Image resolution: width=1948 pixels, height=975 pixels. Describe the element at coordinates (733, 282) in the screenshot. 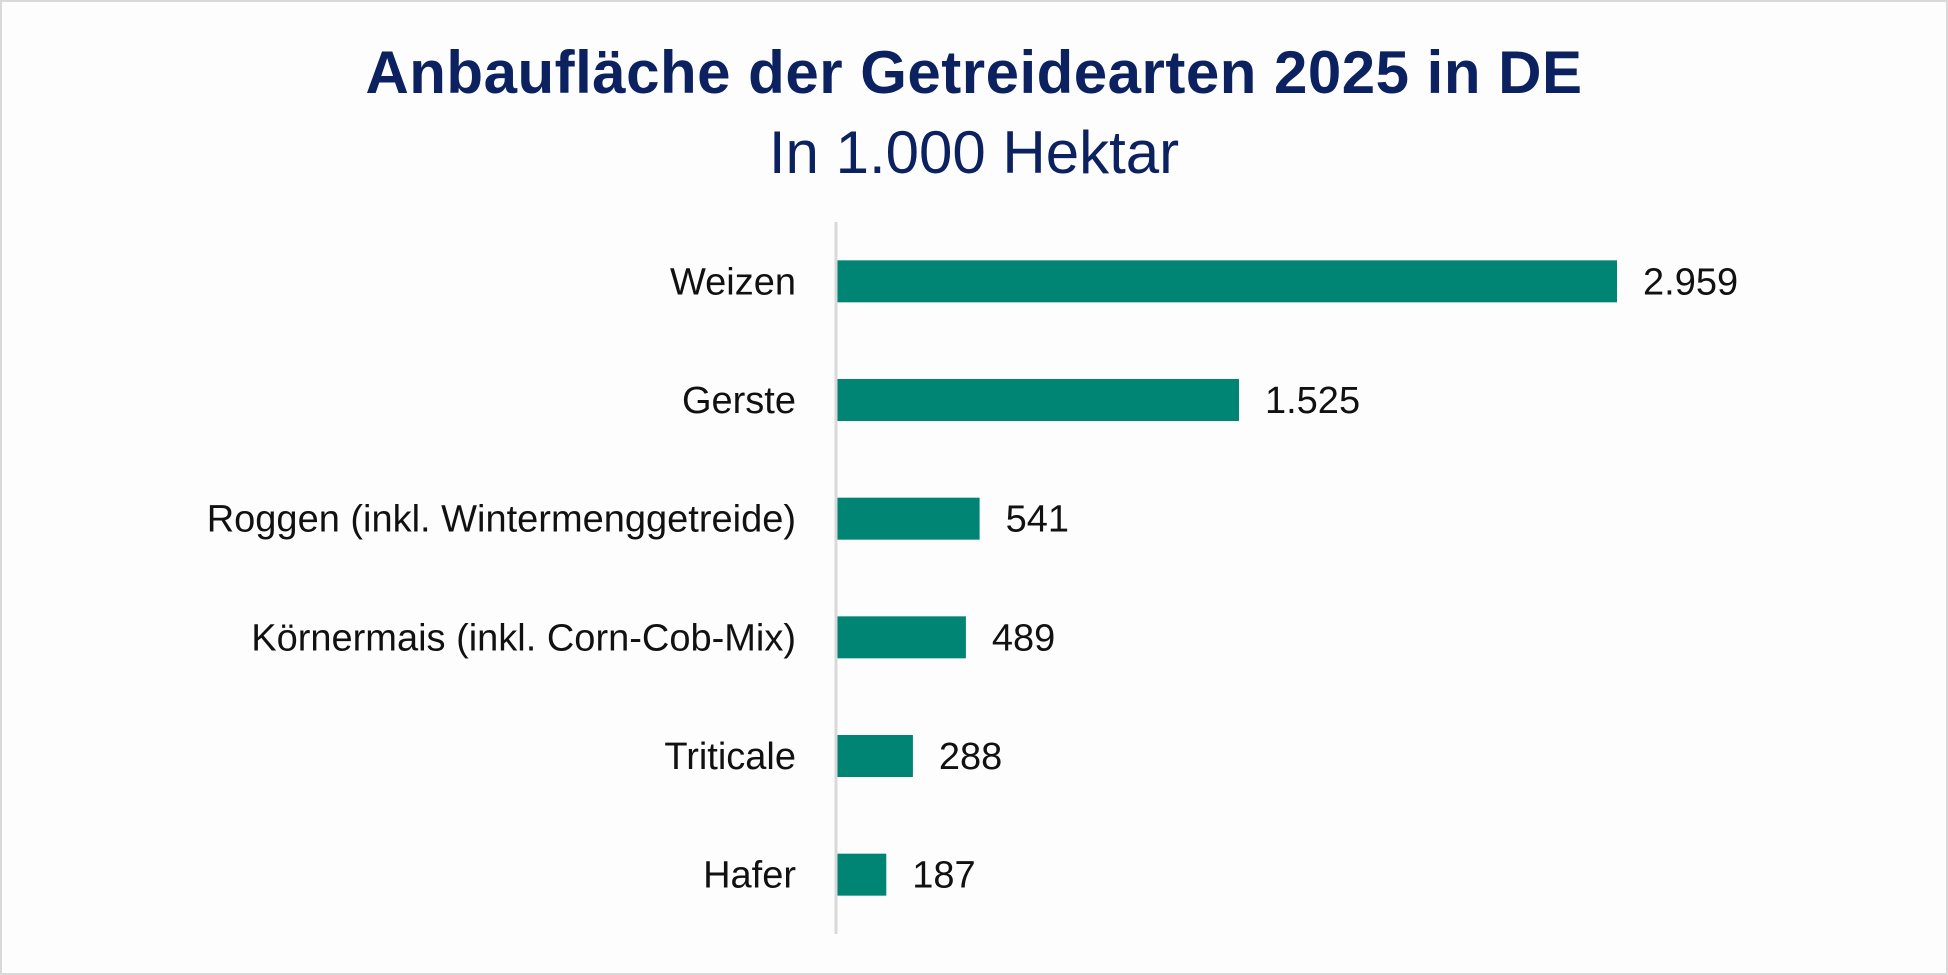

I see `category-label: Weizen` at that location.